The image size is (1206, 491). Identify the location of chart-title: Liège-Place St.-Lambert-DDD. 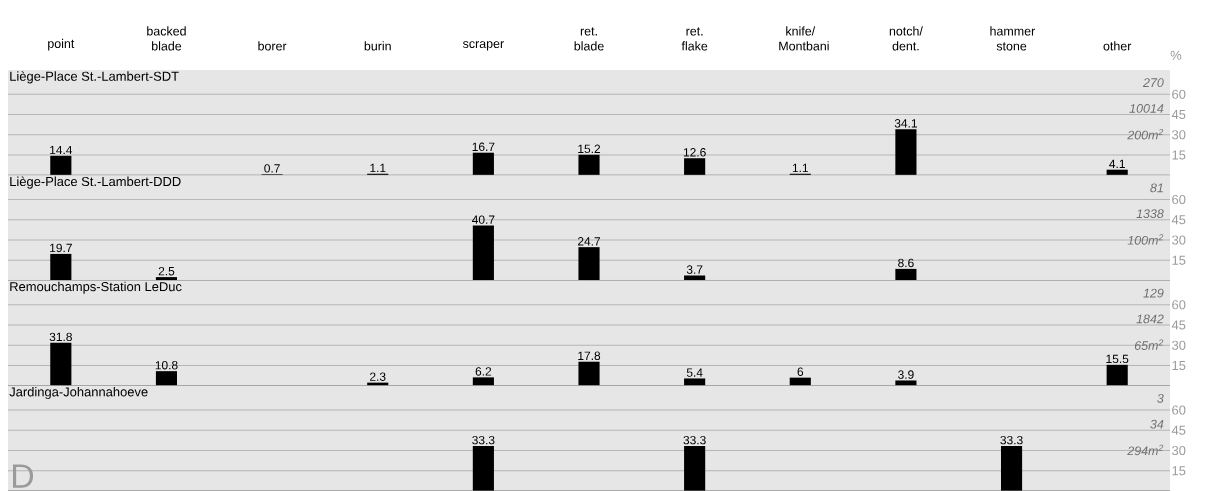
(95, 182).